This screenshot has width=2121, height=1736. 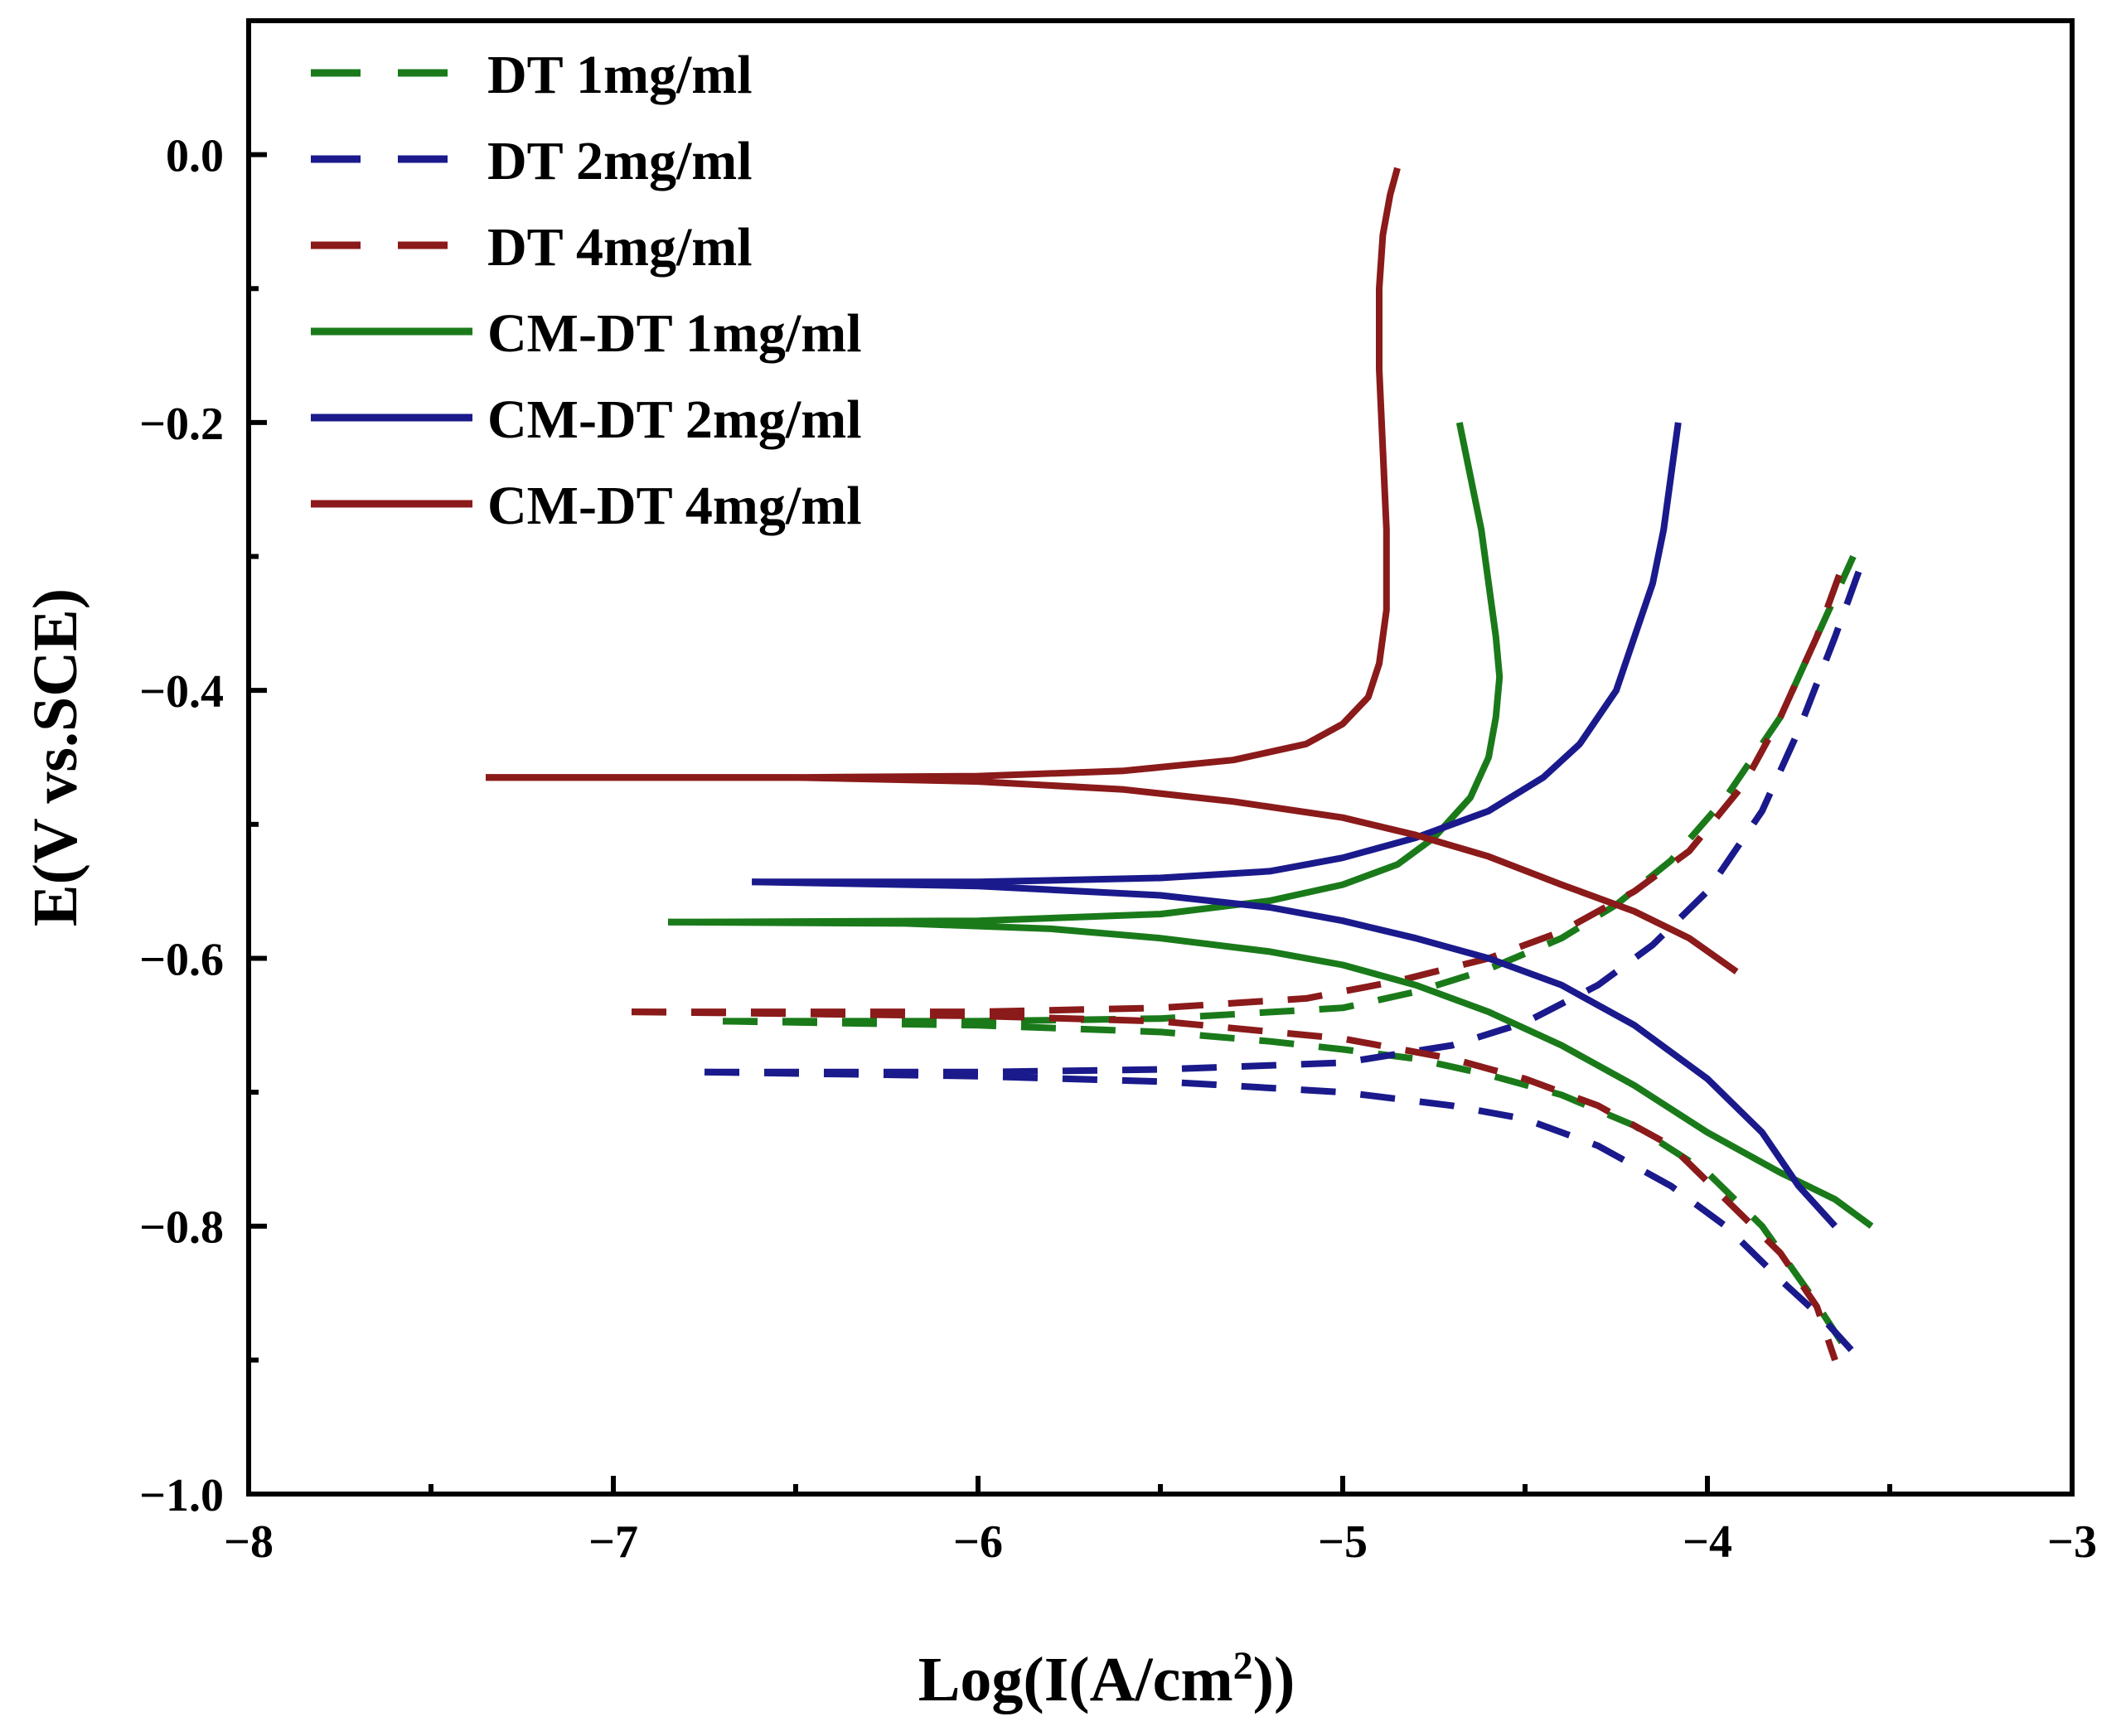 What do you see at coordinates (1283, 1215) in the screenshot?
I see `series-dt-2mg-ml-cathodic` at bounding box center [1283, 1215].